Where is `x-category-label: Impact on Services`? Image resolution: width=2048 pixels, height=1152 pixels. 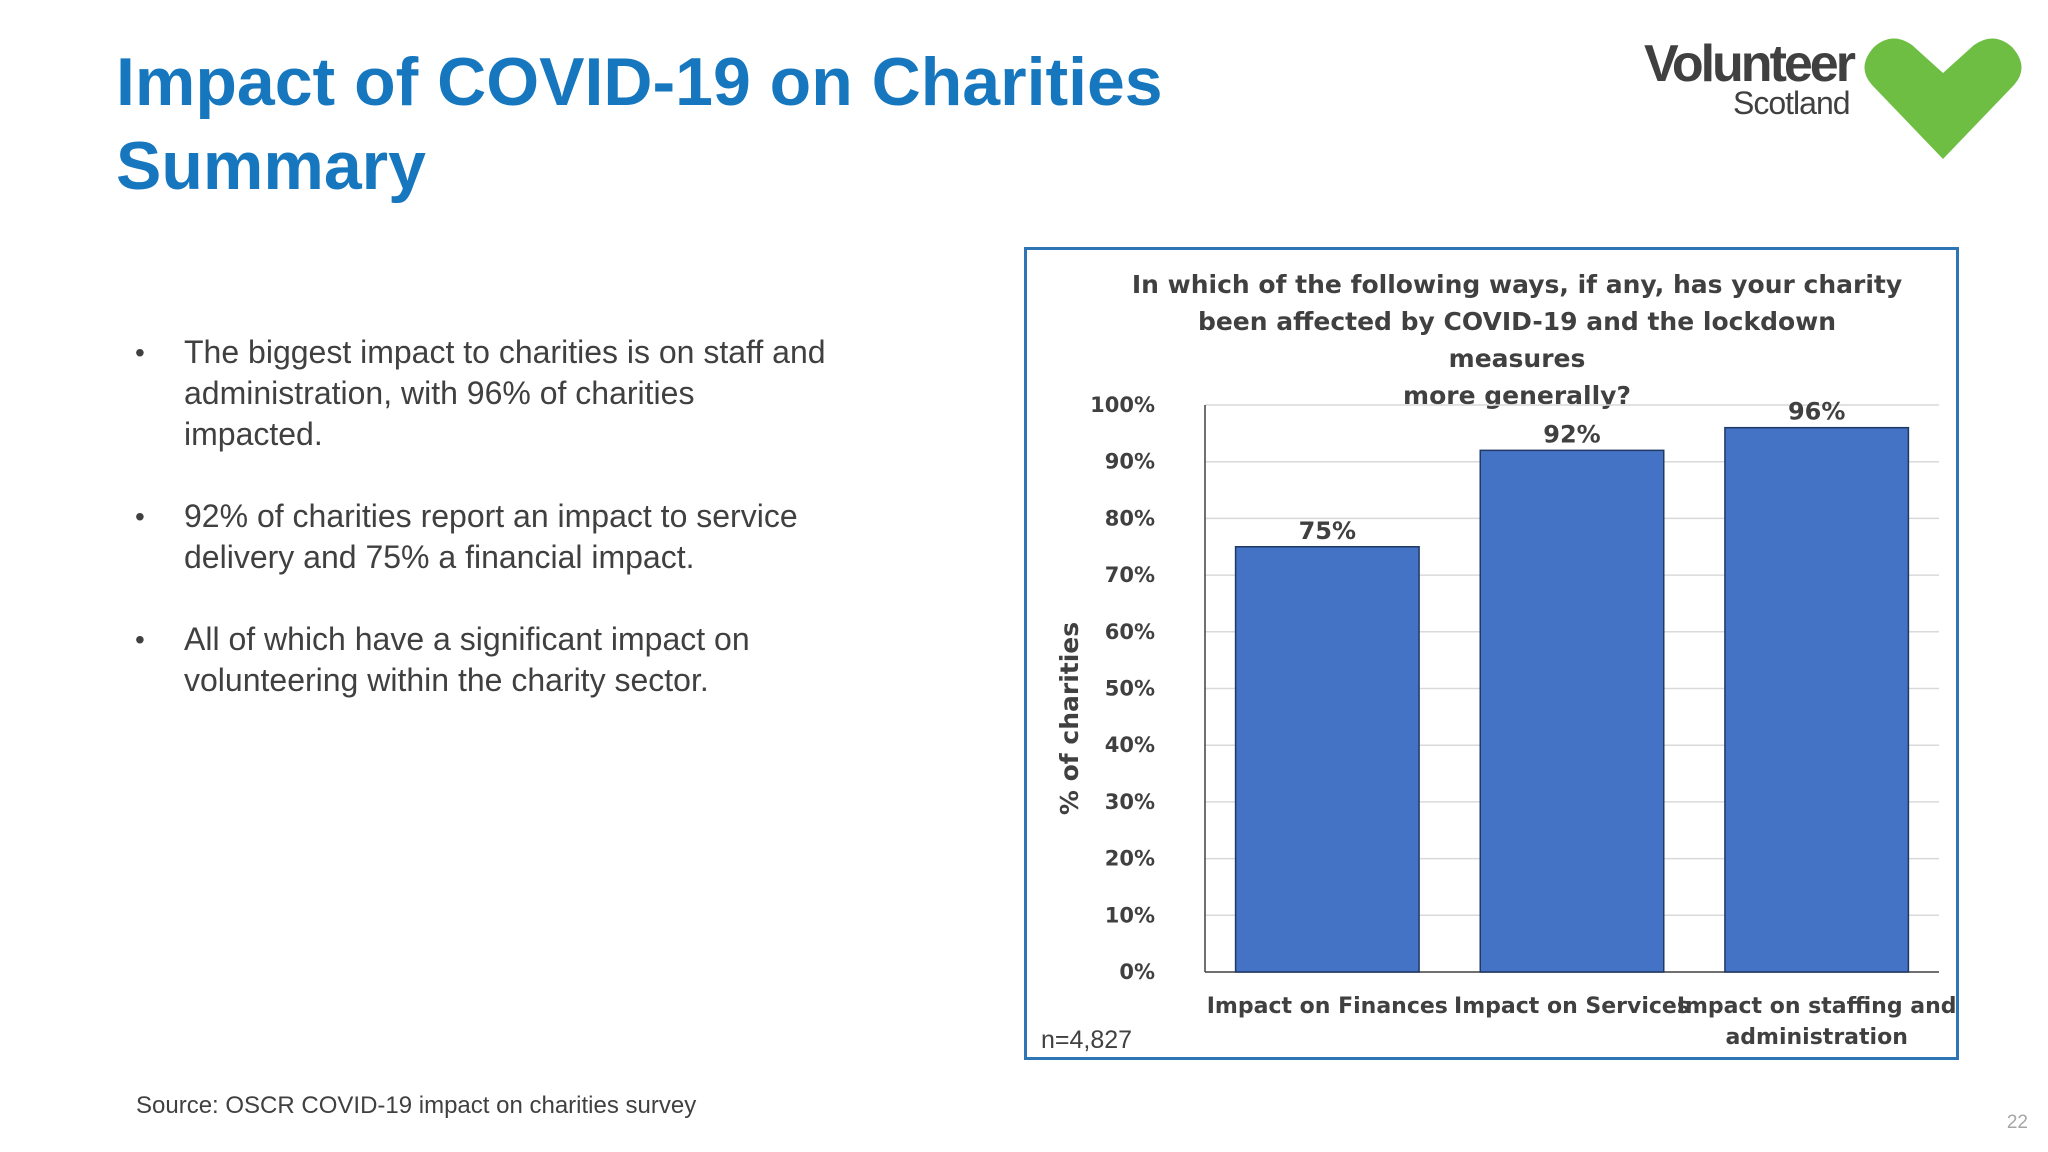 x-category-label: Impact on Services is located at coordinates (1572, 1006).